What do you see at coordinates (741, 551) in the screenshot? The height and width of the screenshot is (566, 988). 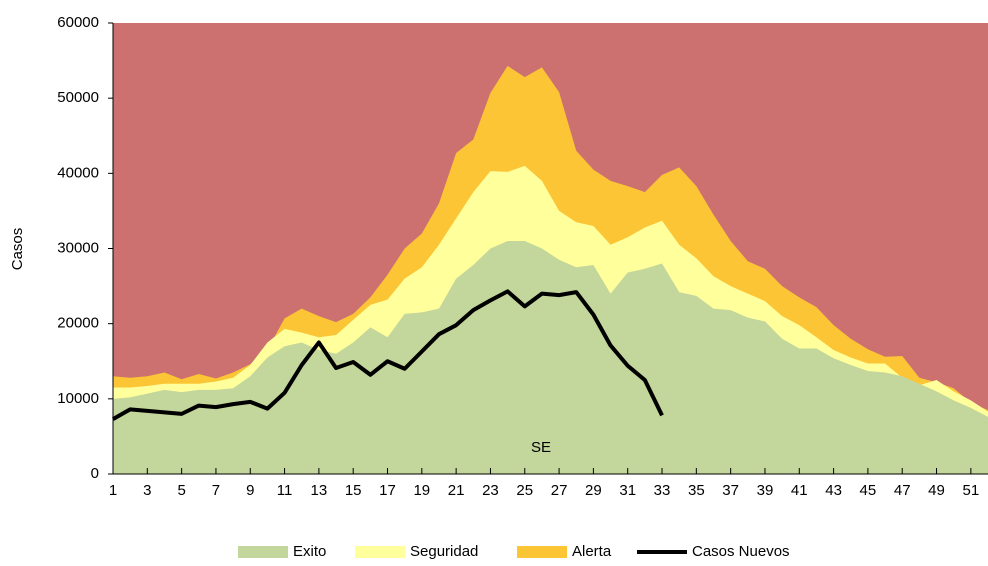 I see `legend-label: Casos Nuevos` at bounding box center [741, 551].